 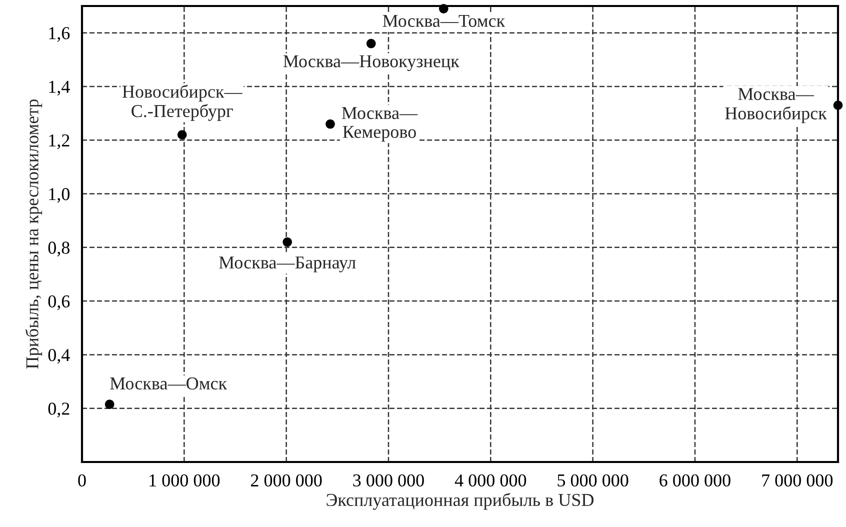 I want to click on y-tick-label: 0,4, so click(x=59, y=356).